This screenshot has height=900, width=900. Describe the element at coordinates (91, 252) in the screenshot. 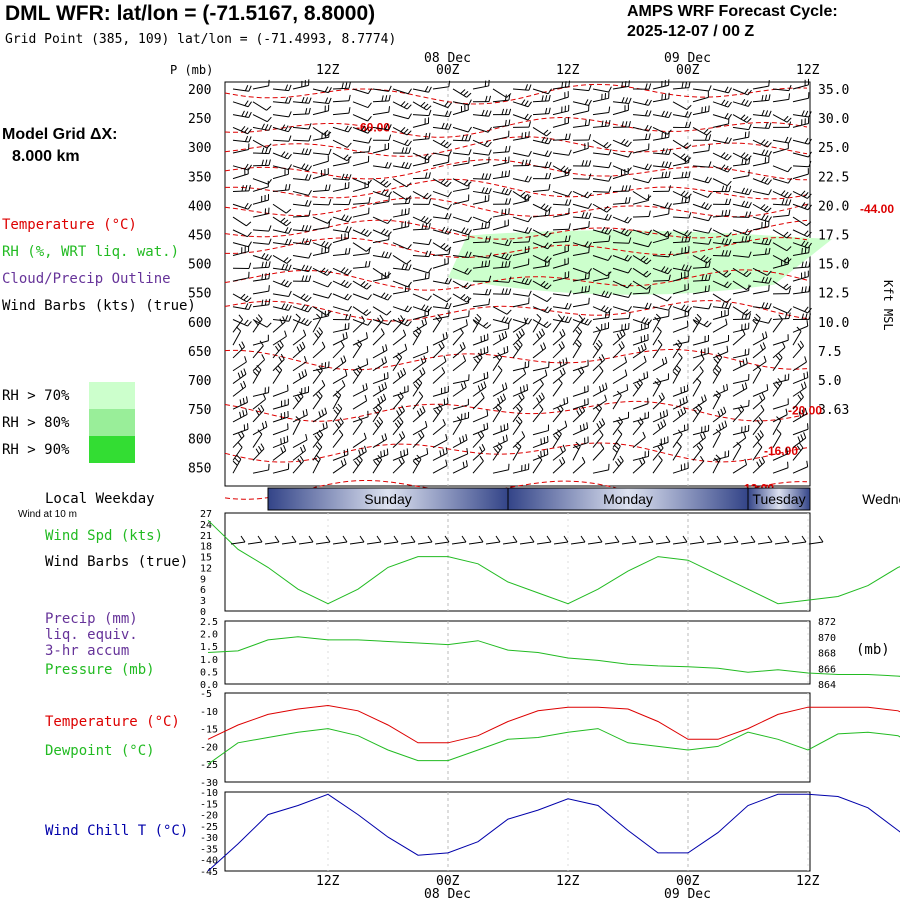

I see `legend-rh: RH (%, WRT liq. wat.)` at that location.